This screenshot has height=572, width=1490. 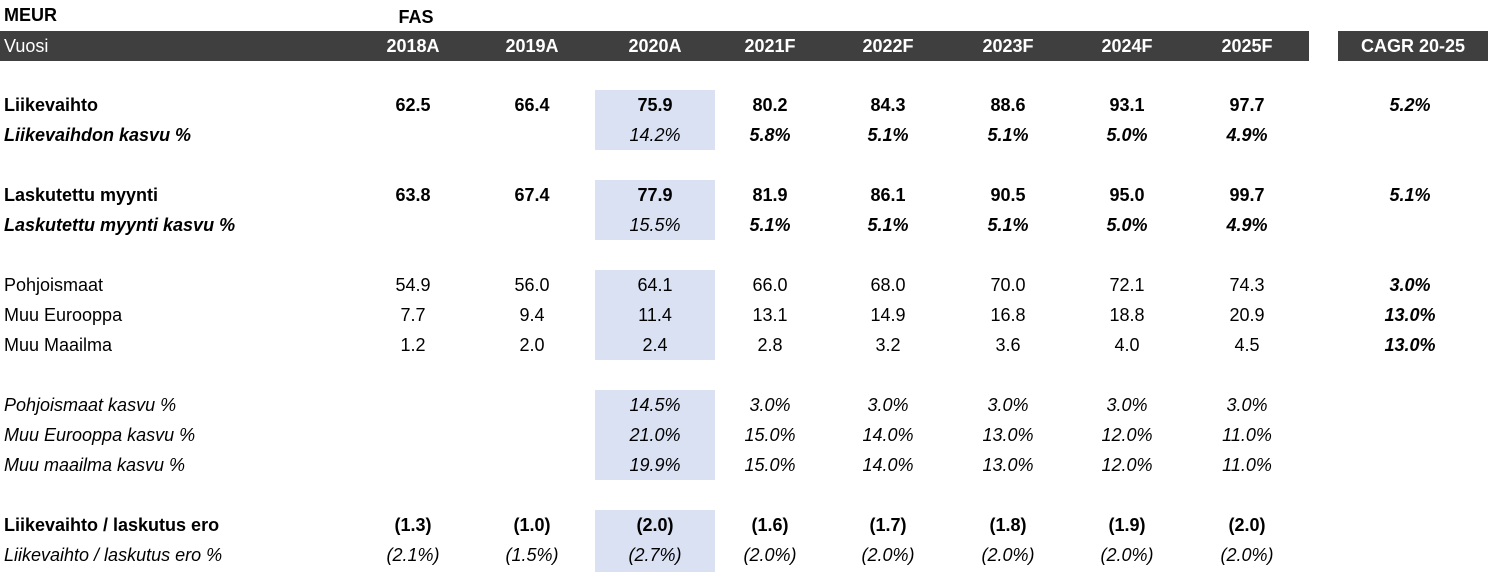 What do you see at coordinates (1127, 285) in the screenshot?
I see `cell: 72.1` at bounding box center [1127, 285].